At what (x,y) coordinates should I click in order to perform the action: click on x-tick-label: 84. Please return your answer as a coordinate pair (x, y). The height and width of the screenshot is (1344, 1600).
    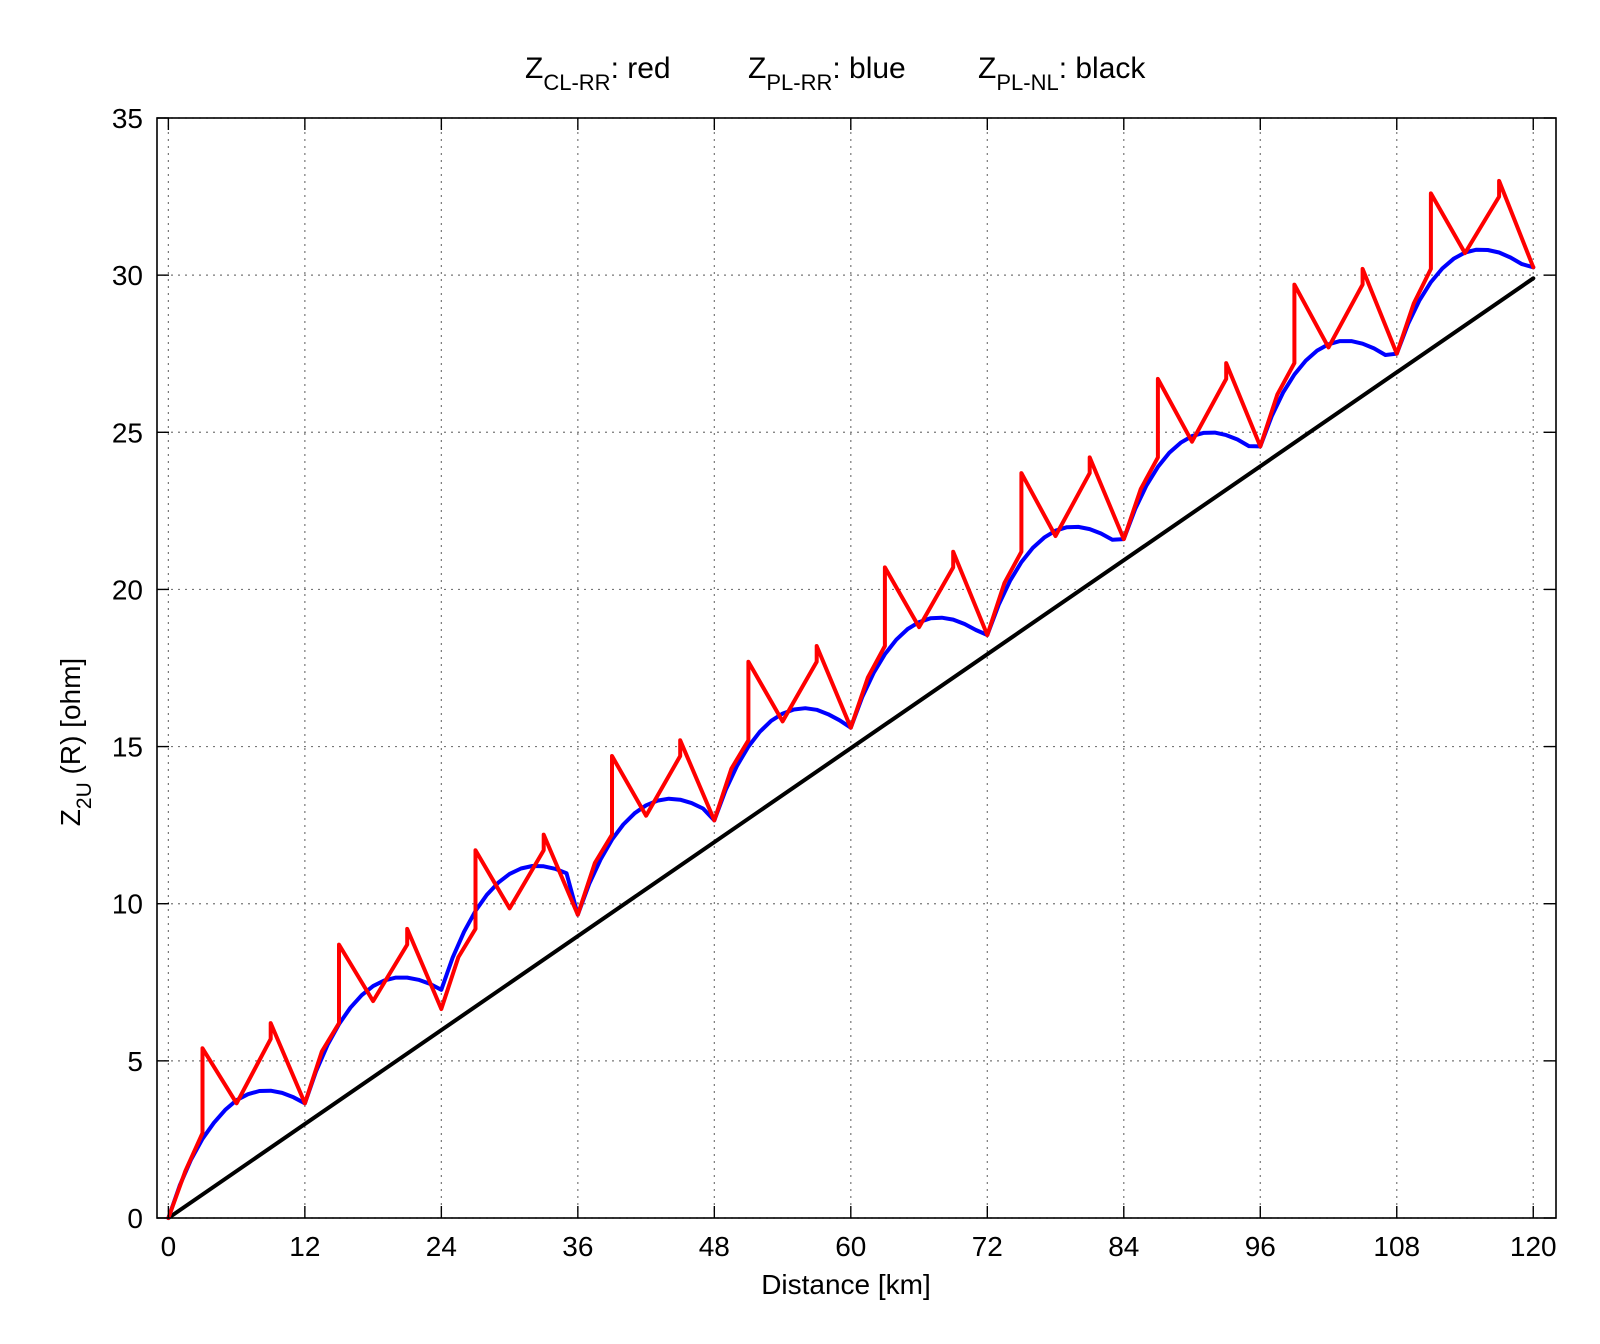
    Looking at the image, I should click on (1123, 1246).